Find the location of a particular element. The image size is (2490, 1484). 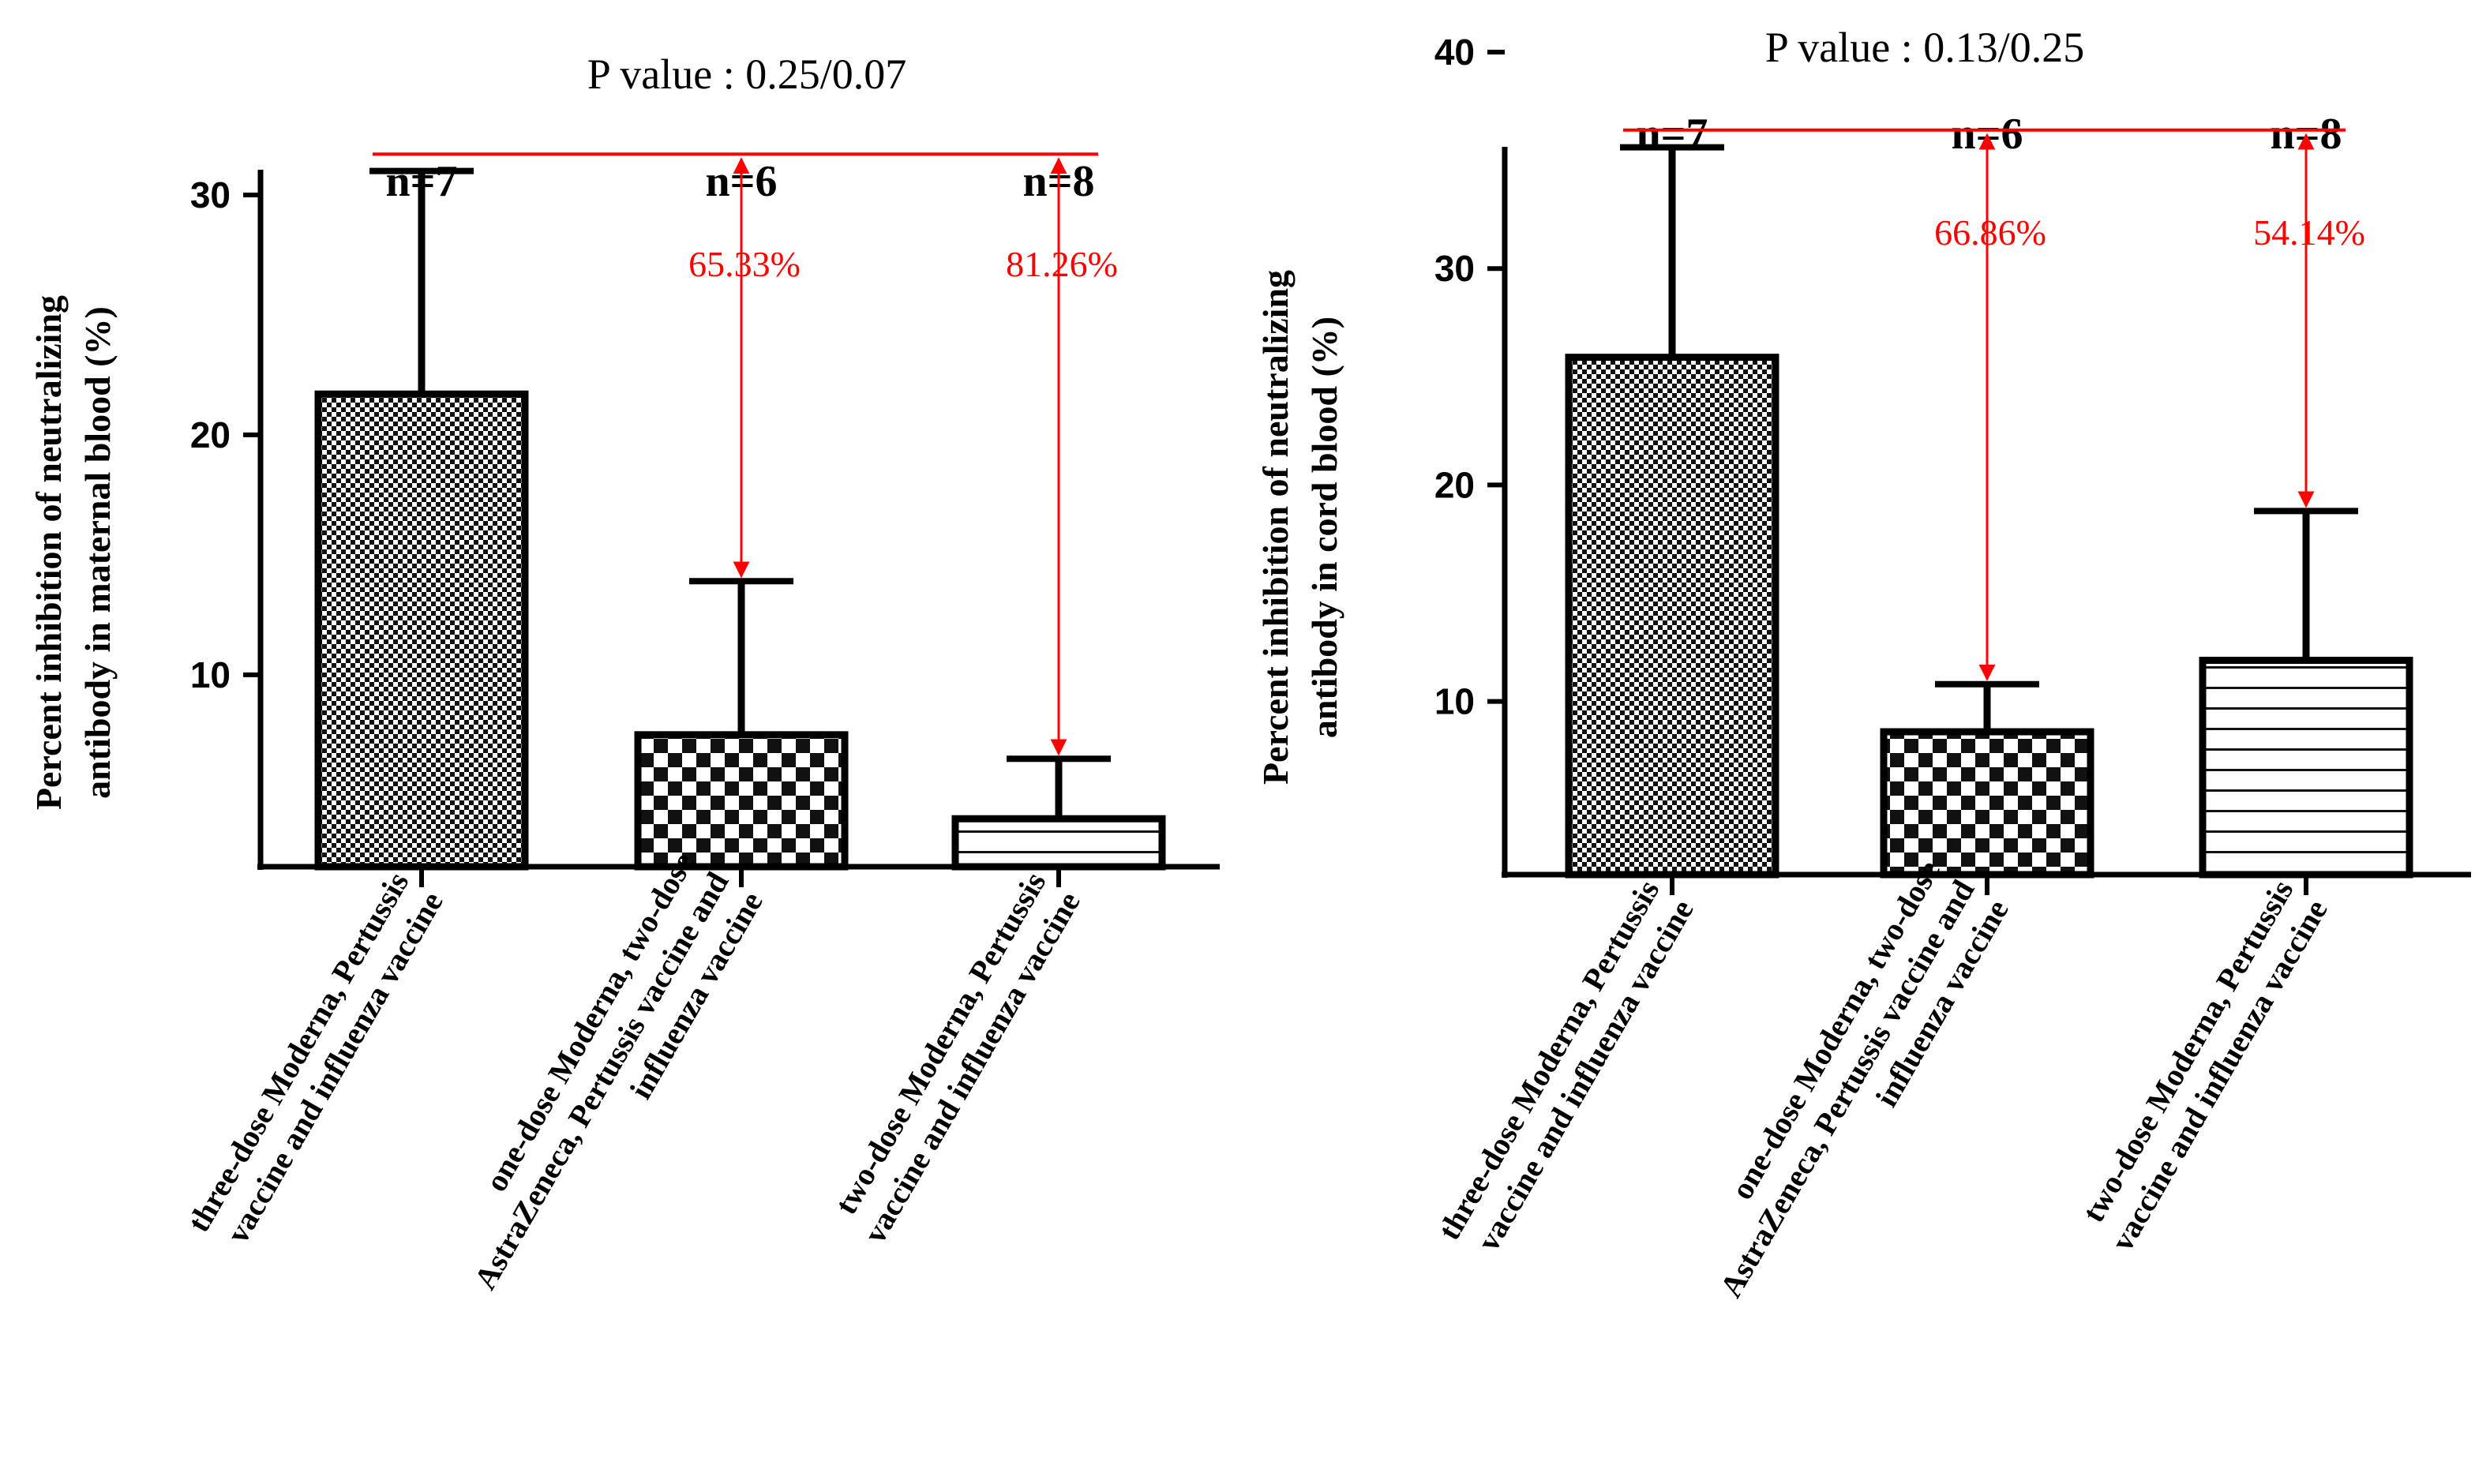

reduction-label: 65.33% is located at coordinates (744, 264).